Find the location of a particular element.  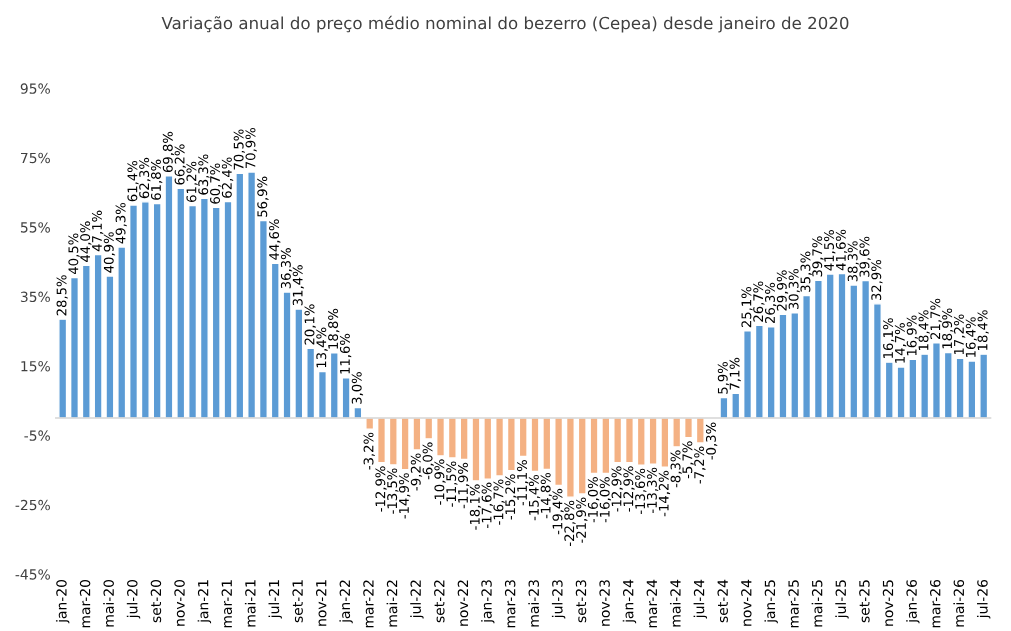

y-tick-label: 75% is located at coordinates (35, 158).